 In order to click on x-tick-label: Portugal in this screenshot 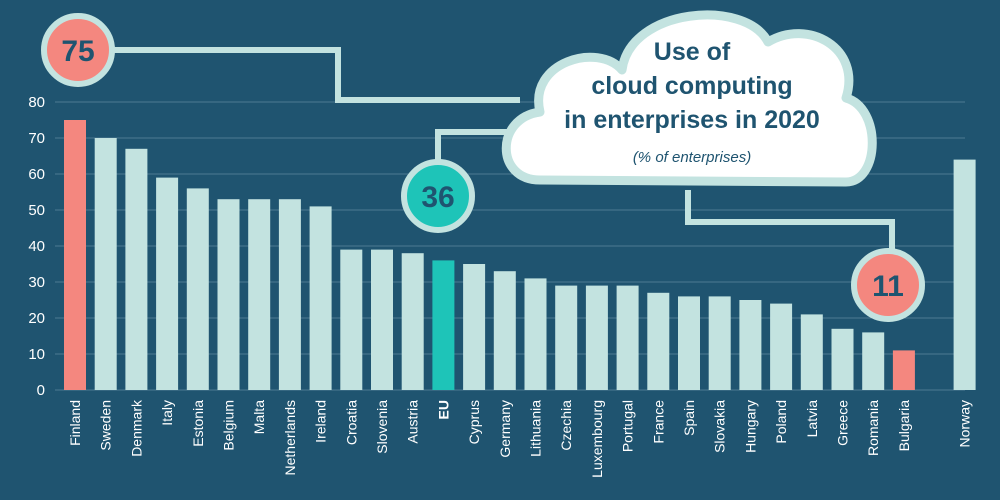, I will do `click(628, 426)`.